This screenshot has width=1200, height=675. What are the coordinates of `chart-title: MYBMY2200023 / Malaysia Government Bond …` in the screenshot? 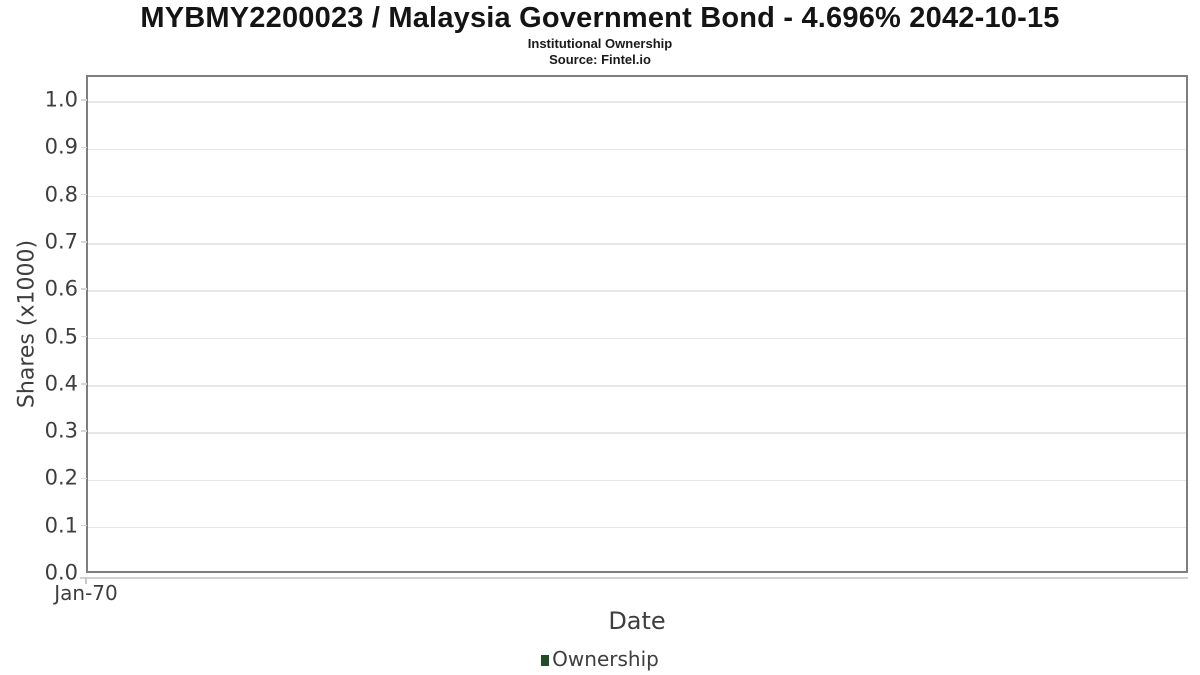 It's located at (600, 18).